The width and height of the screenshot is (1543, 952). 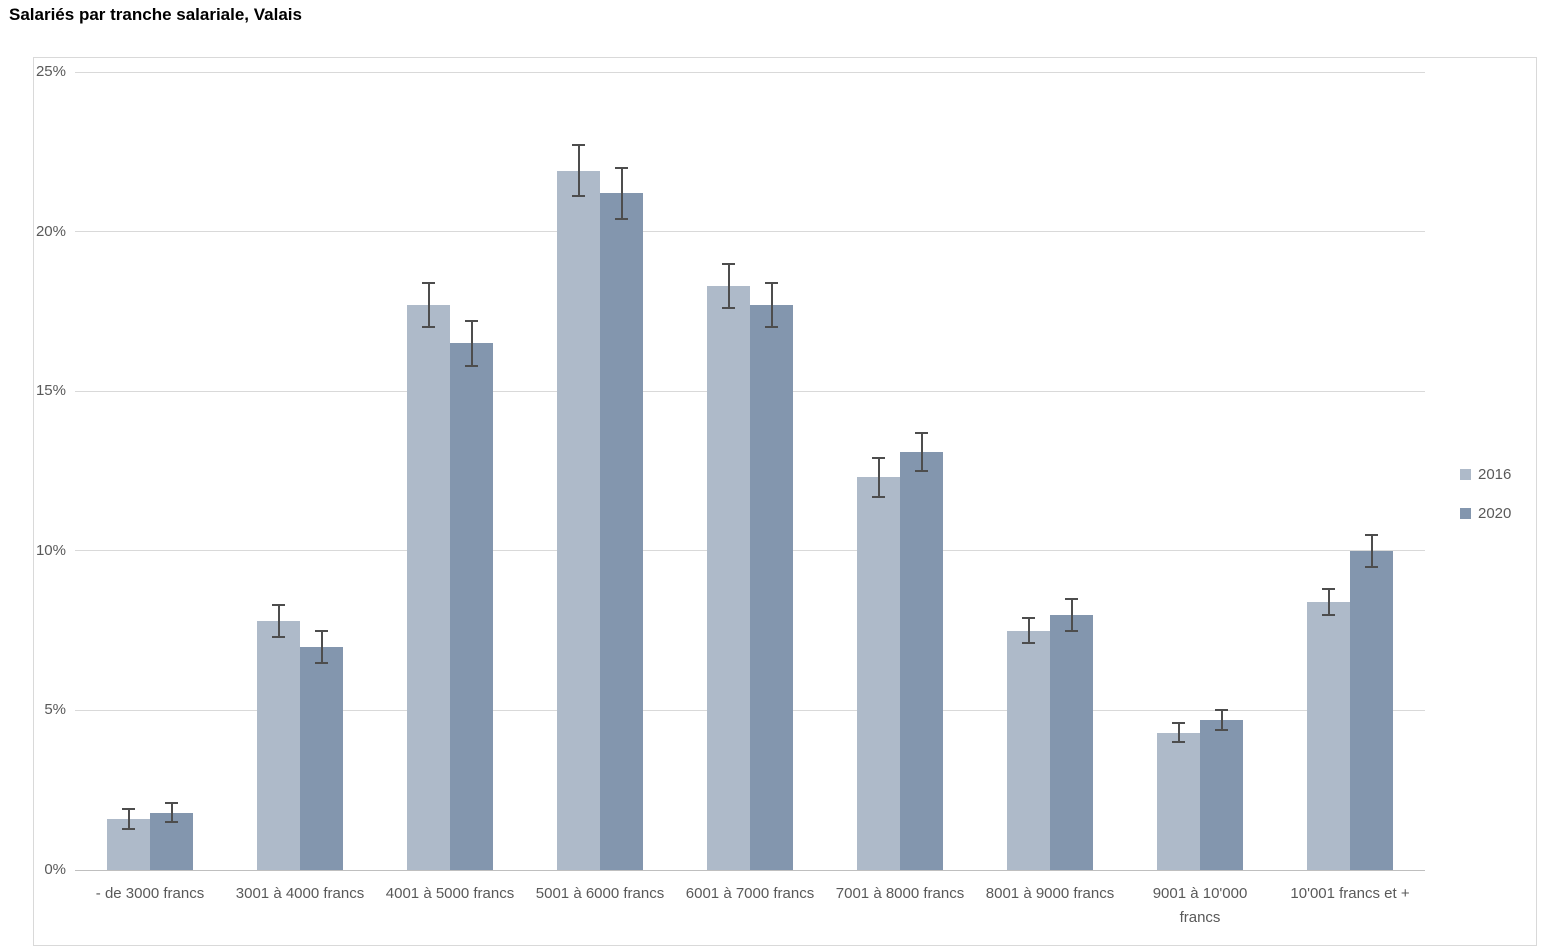 What do you see at coordinates (1350, 893) in the screenshot?
I see `x-category-label: 10'001 francs et +` at bounding box center [1350, 893].